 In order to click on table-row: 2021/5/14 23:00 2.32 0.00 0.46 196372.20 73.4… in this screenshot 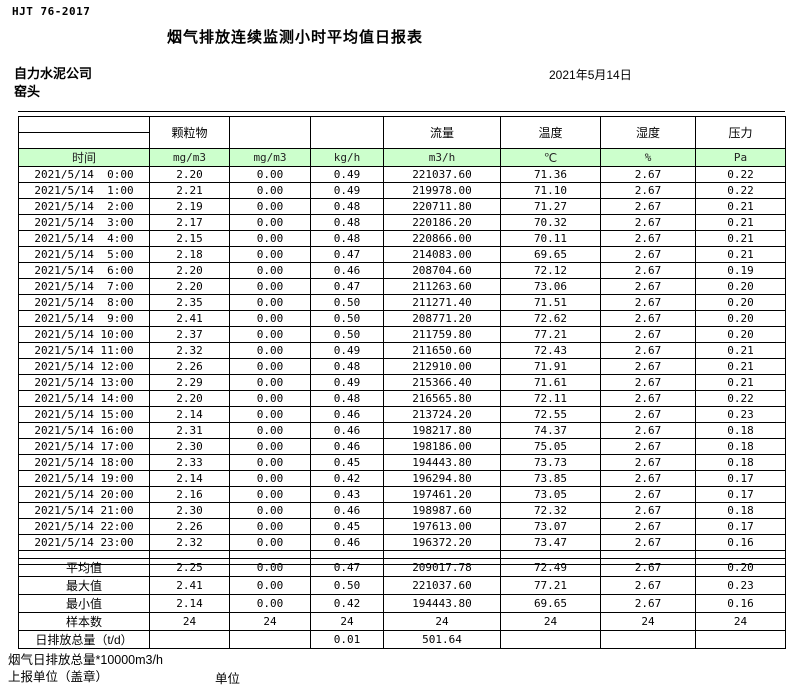, I will do `click(402, 542)`.